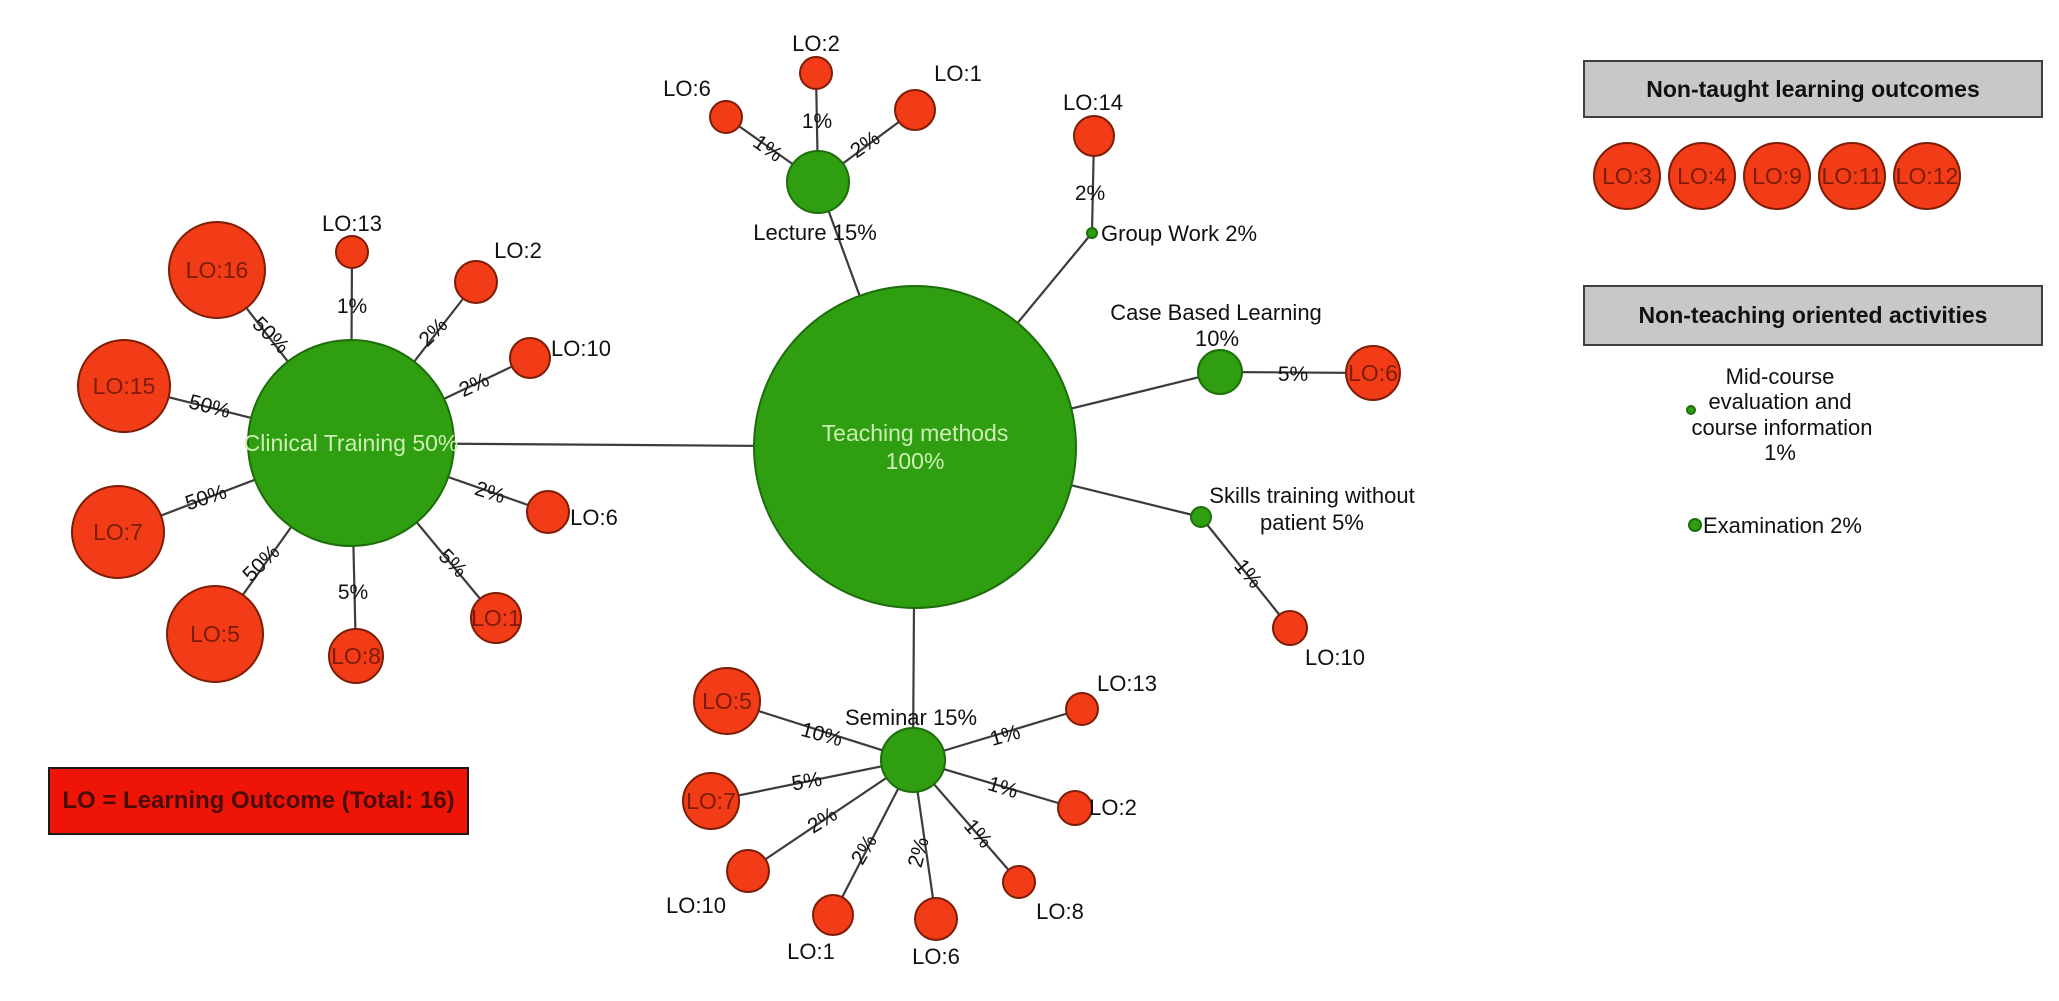  What do you see at coordinates (1245, 572) in the screenshot?
I see `edge-skills-training-skills-lo10` at bounding box center [1245, 572].